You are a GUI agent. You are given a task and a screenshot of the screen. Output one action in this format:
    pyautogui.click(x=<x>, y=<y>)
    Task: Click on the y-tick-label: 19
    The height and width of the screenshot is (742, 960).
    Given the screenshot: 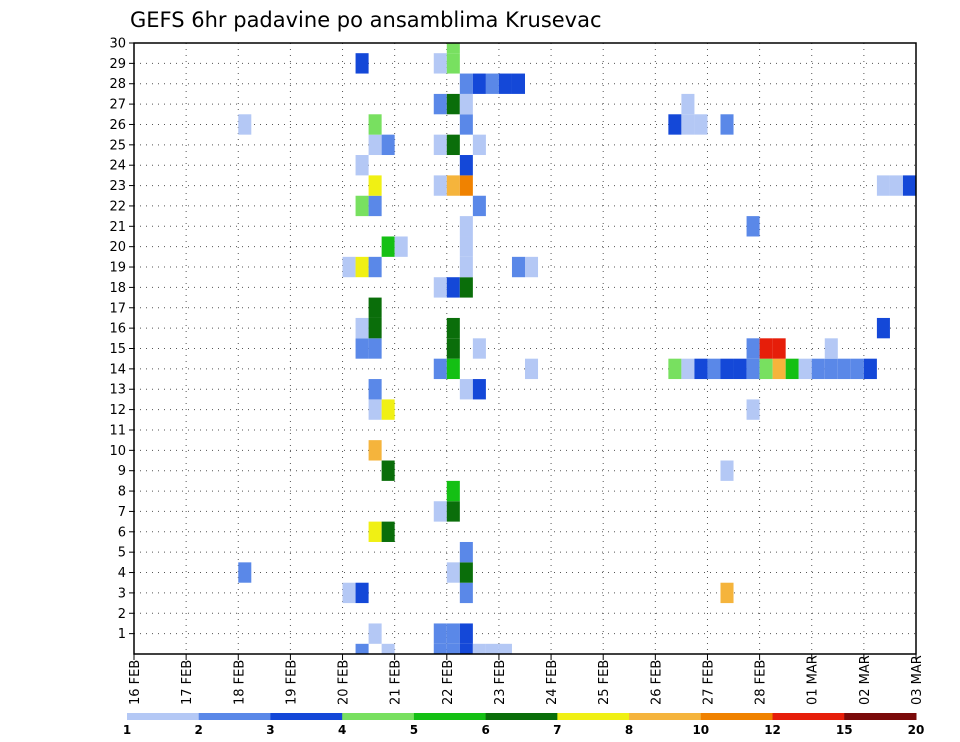 What is the action you would take?
    pyautogui.click(x=117, y=268)
    